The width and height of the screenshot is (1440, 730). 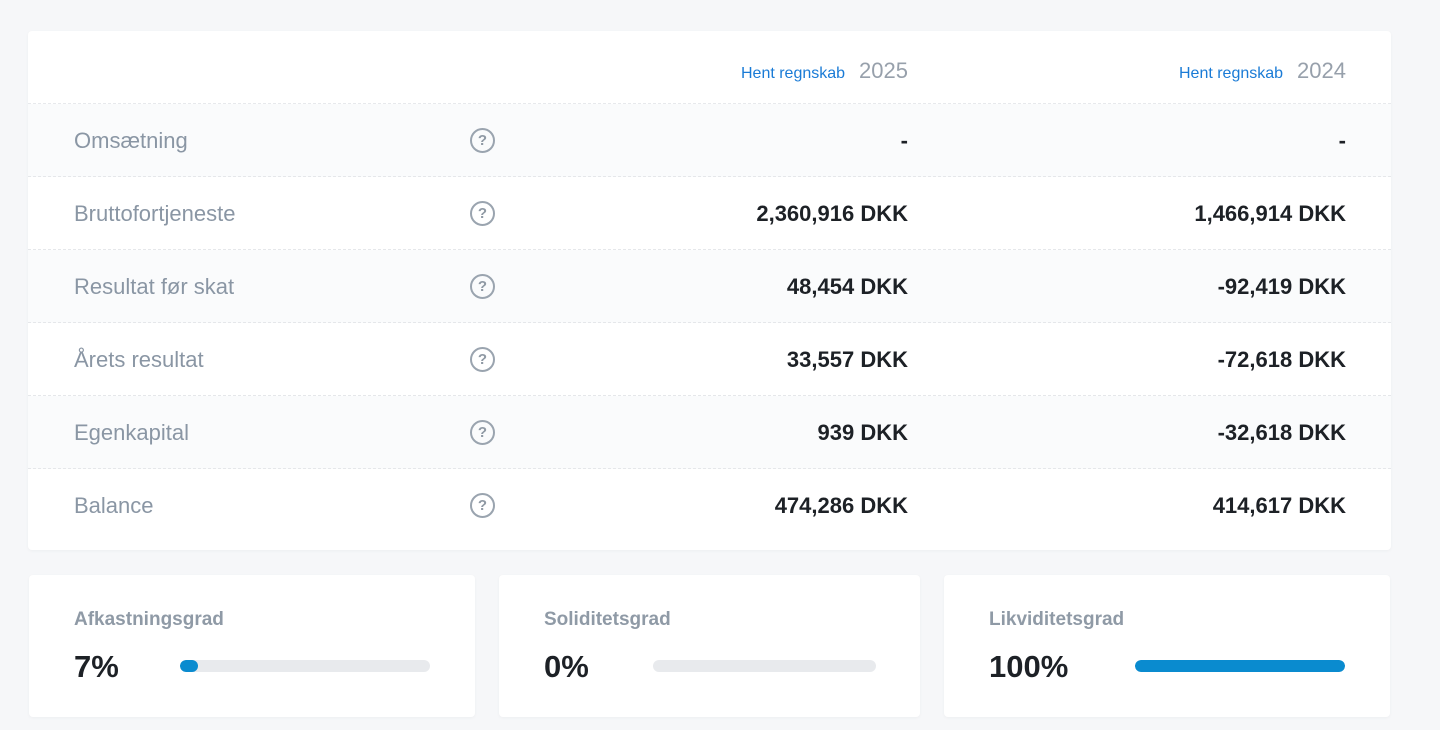 I want to click on row-label: Egenkapital, so click(x=131, y=432).